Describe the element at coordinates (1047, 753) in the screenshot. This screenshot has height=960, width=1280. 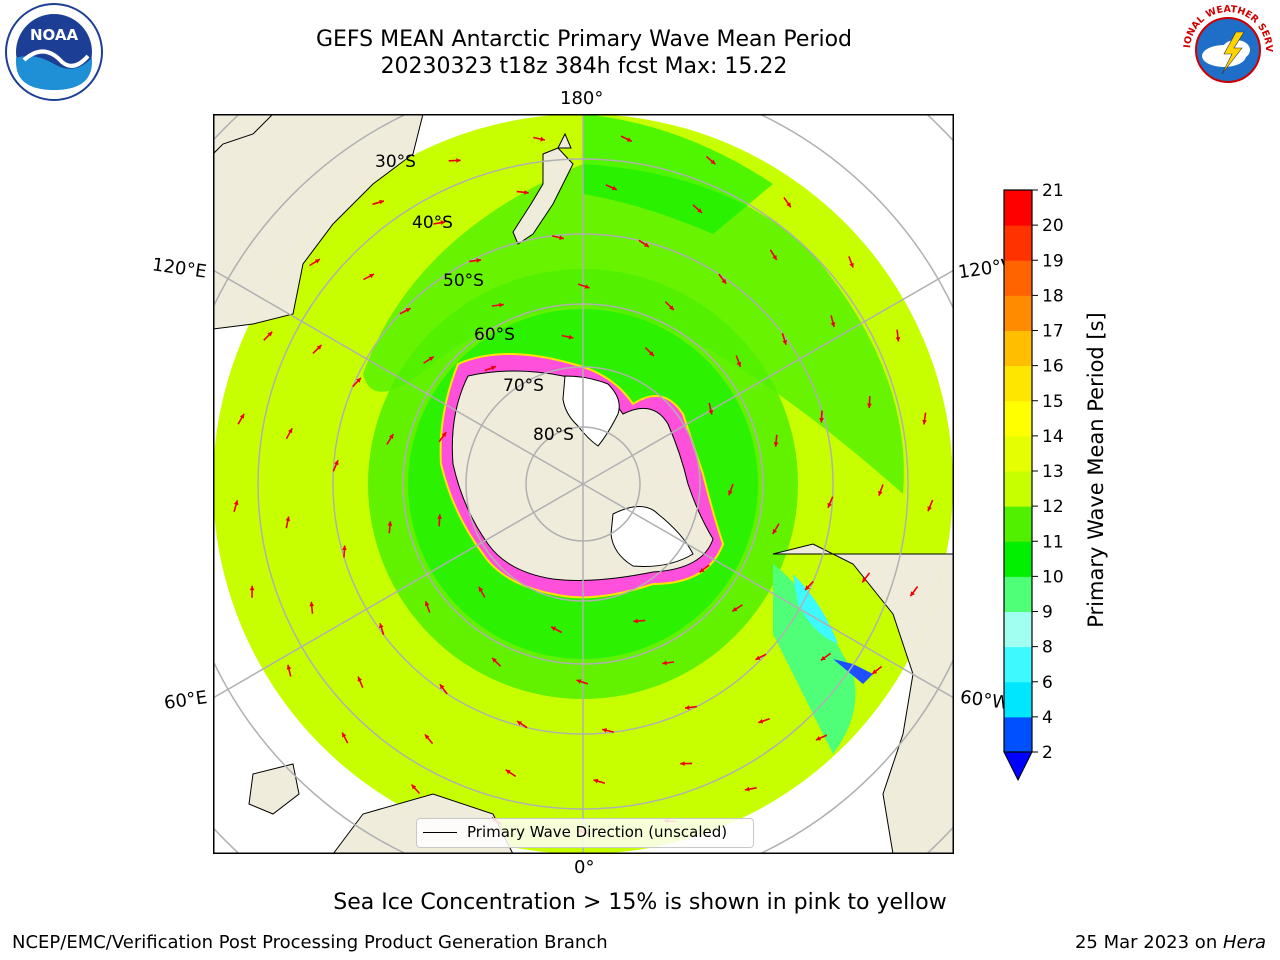
I see `colorbar-tick-label: 2` at that location.